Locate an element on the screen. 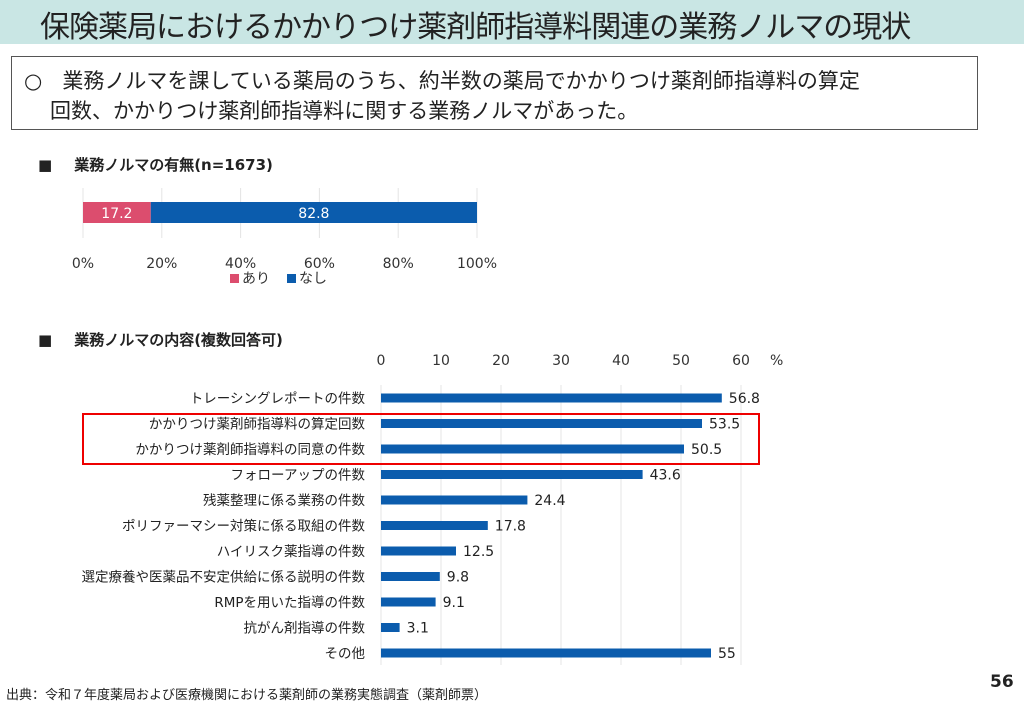  data-label: 55 is located at coordinates (727, 654).